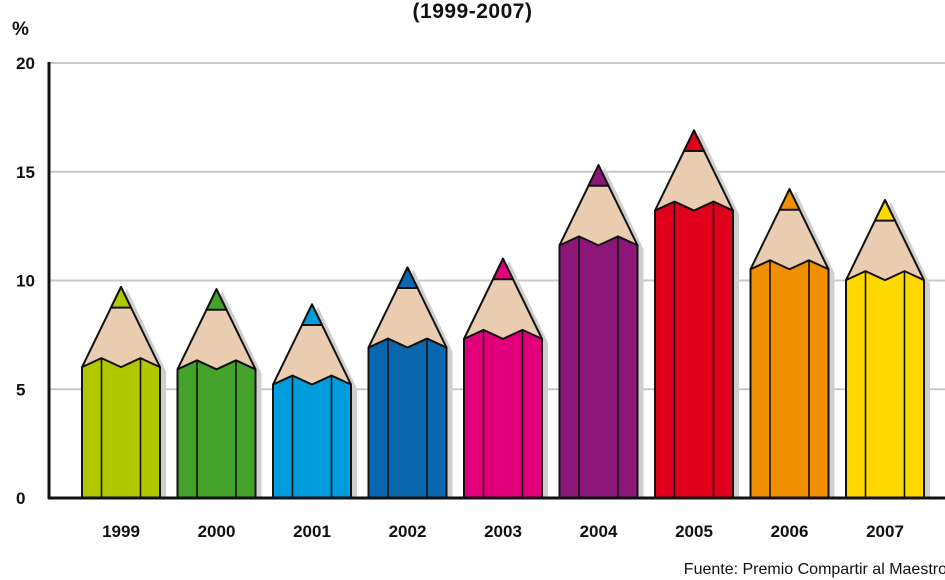  I want to click on bar-2006, so click(792, 343).